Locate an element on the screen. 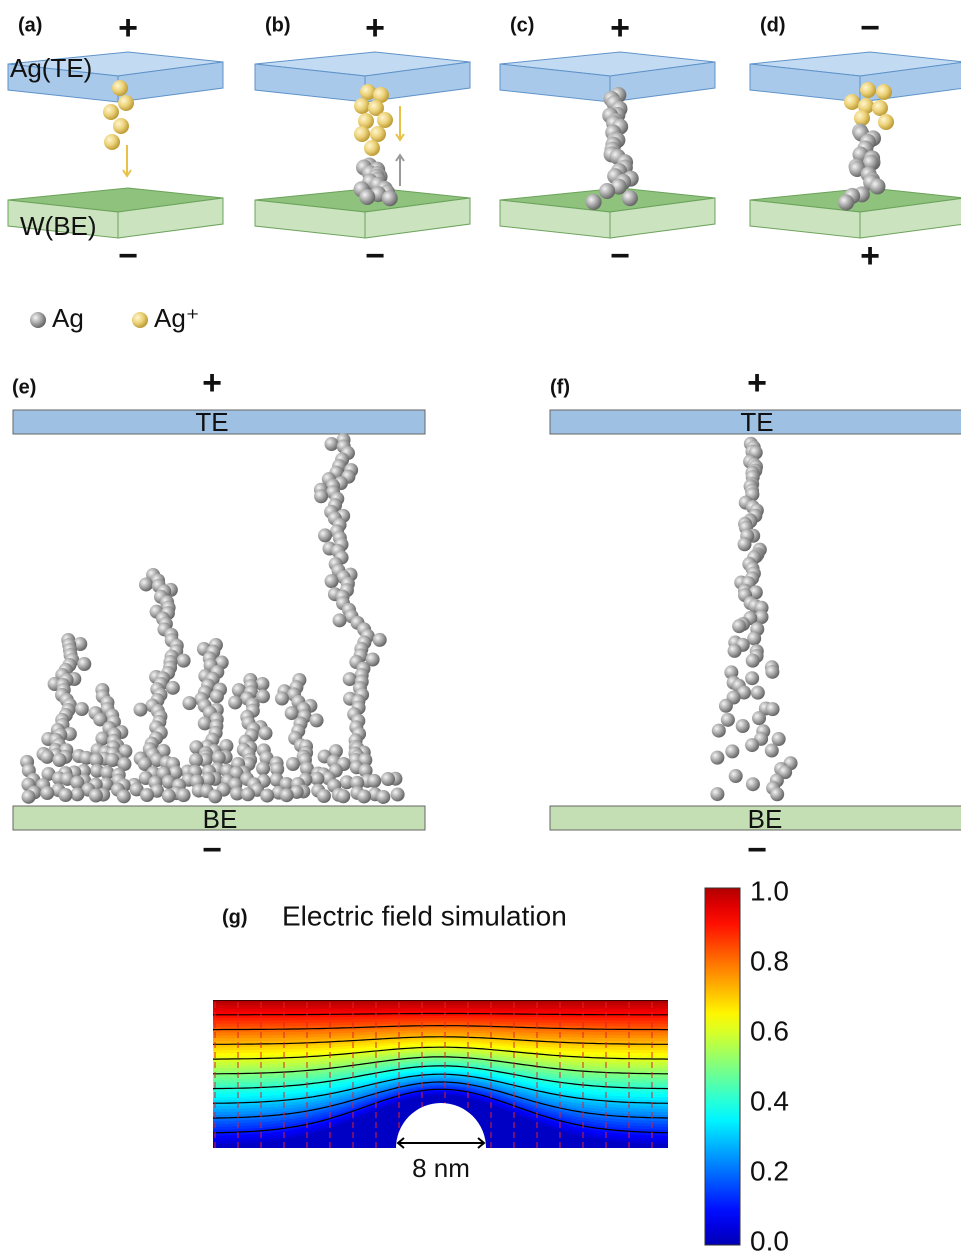  panel-label: (d) is located at coordinates (773, 25).